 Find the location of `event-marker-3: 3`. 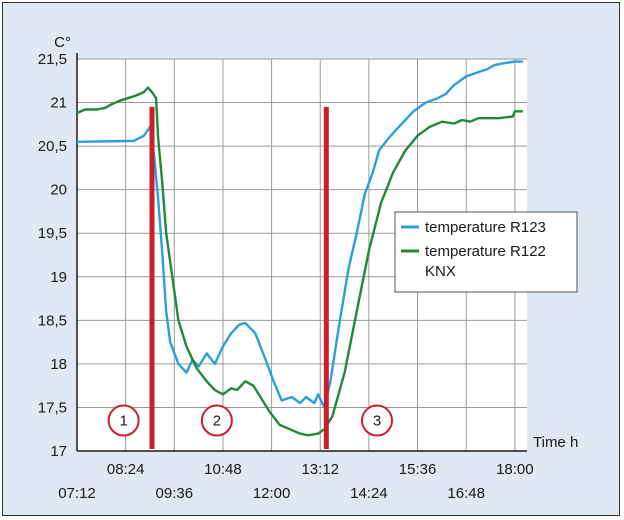

event-marker-3: 3 is located at coordinates (377, 420).